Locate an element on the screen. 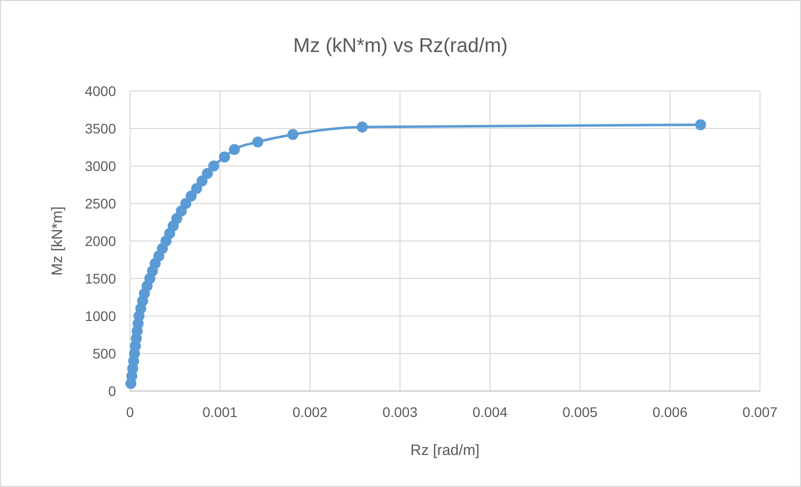  y-tick-label: 2500 is located at coordinates (100, 204).